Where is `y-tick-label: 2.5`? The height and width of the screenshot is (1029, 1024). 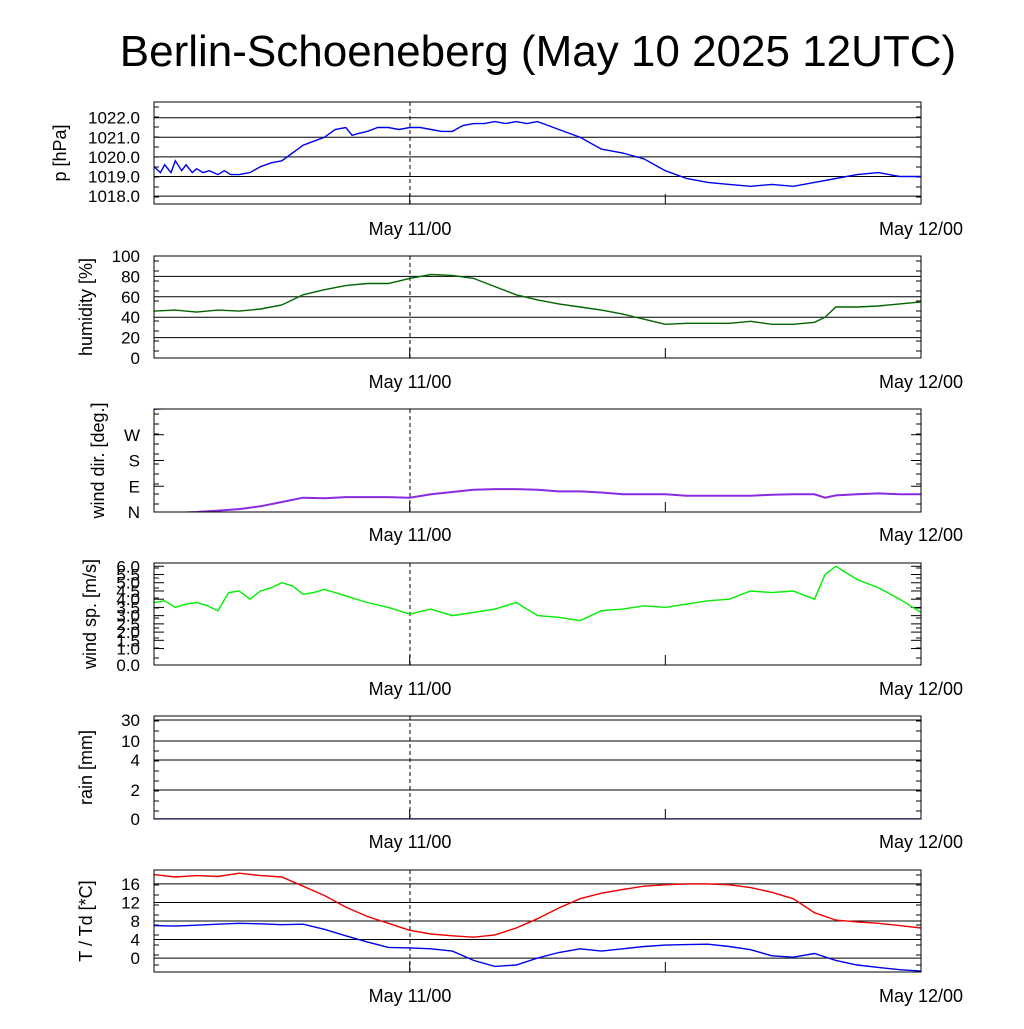 y-tick-label: 2.5 is located at coordinates (128, 624).